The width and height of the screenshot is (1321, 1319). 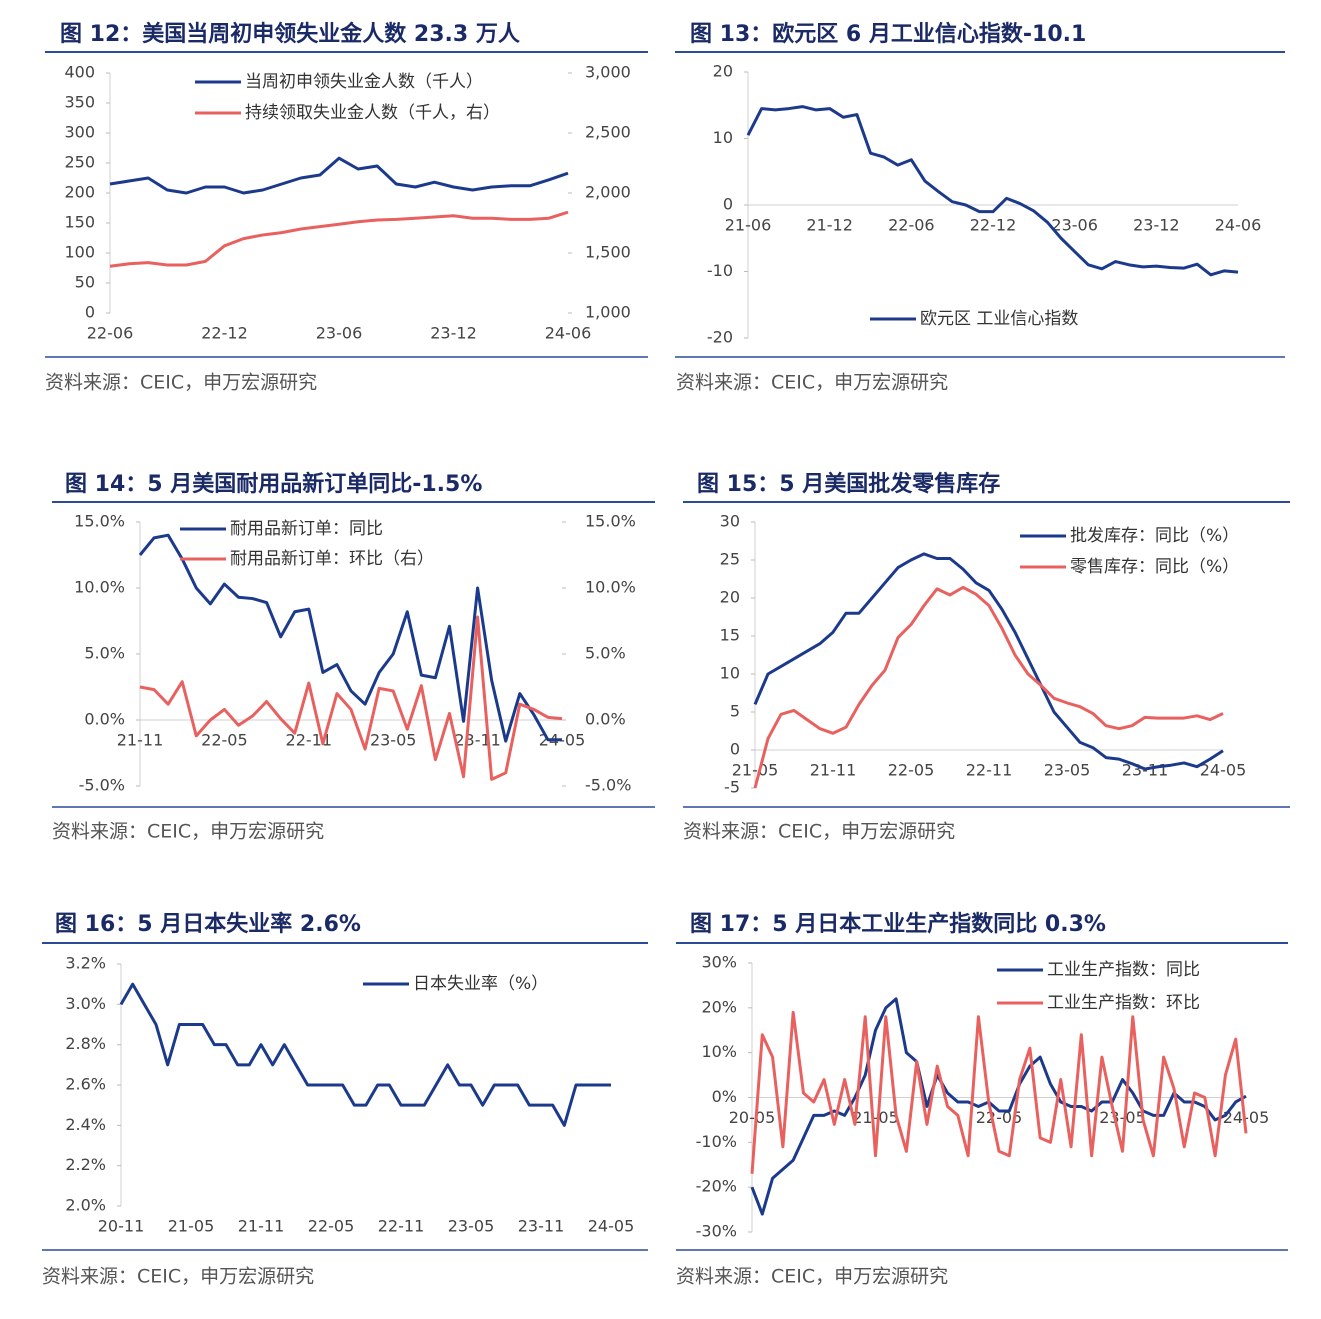 I want to click on y-tick-label: -30%, so click(x=716, y=1231).